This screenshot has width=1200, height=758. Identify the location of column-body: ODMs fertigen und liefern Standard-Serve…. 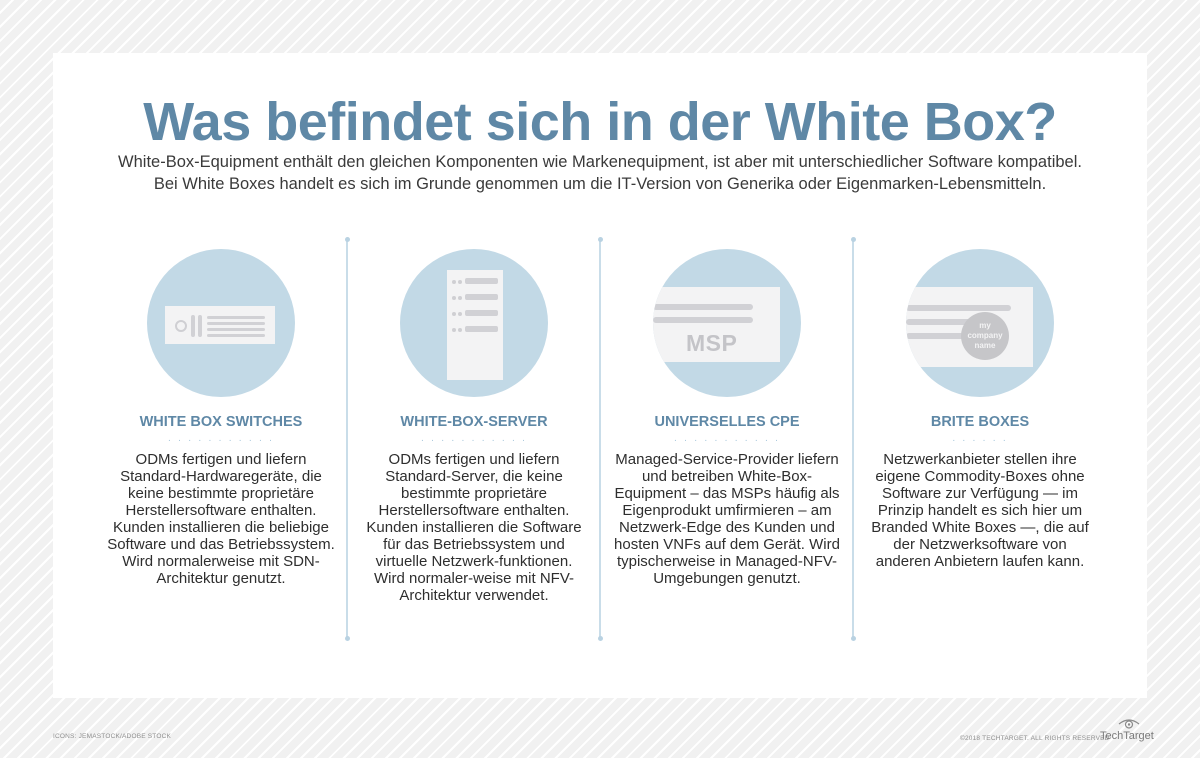
(474, 527).